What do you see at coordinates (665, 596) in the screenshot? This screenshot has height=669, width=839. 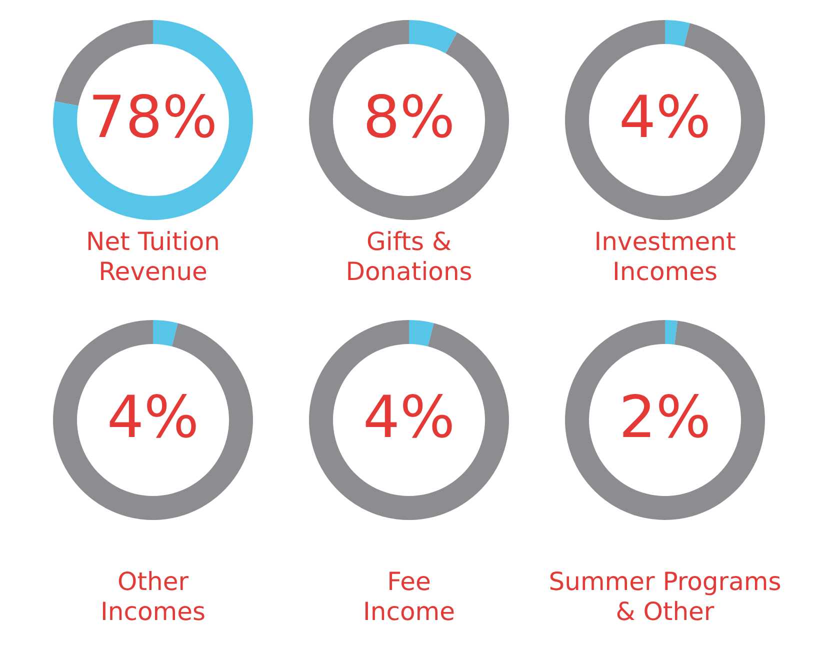 I see `text: Summer Programs & Other` at bounding box center [665, 596].